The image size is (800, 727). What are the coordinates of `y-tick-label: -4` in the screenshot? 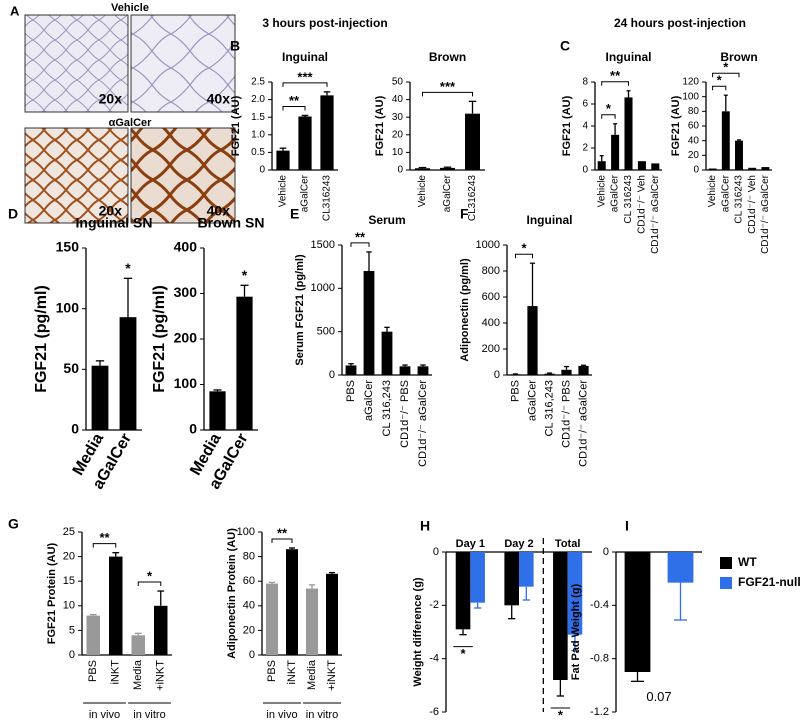 It's located at (434, 659).